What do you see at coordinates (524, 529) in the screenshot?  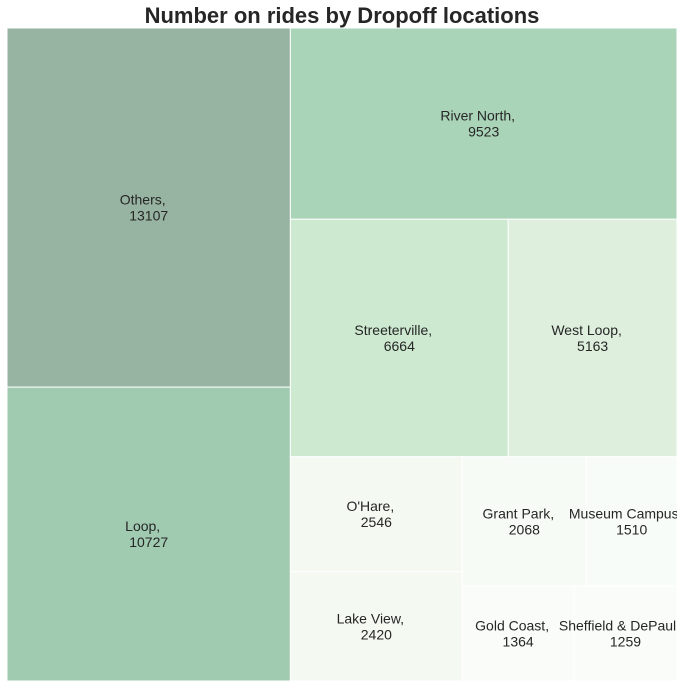 I see `tile-value: 2068` at bounding box center [524, 529].